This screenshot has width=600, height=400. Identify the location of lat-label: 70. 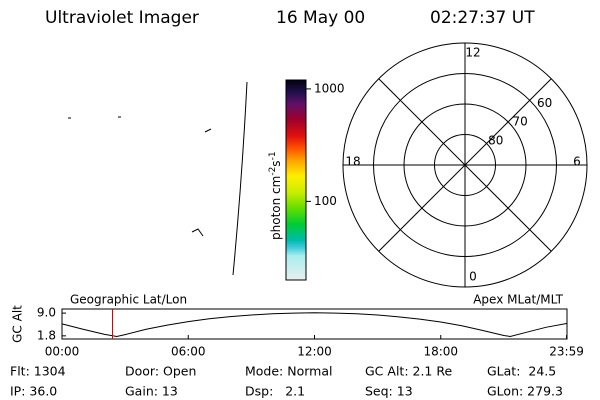
(520, 122).